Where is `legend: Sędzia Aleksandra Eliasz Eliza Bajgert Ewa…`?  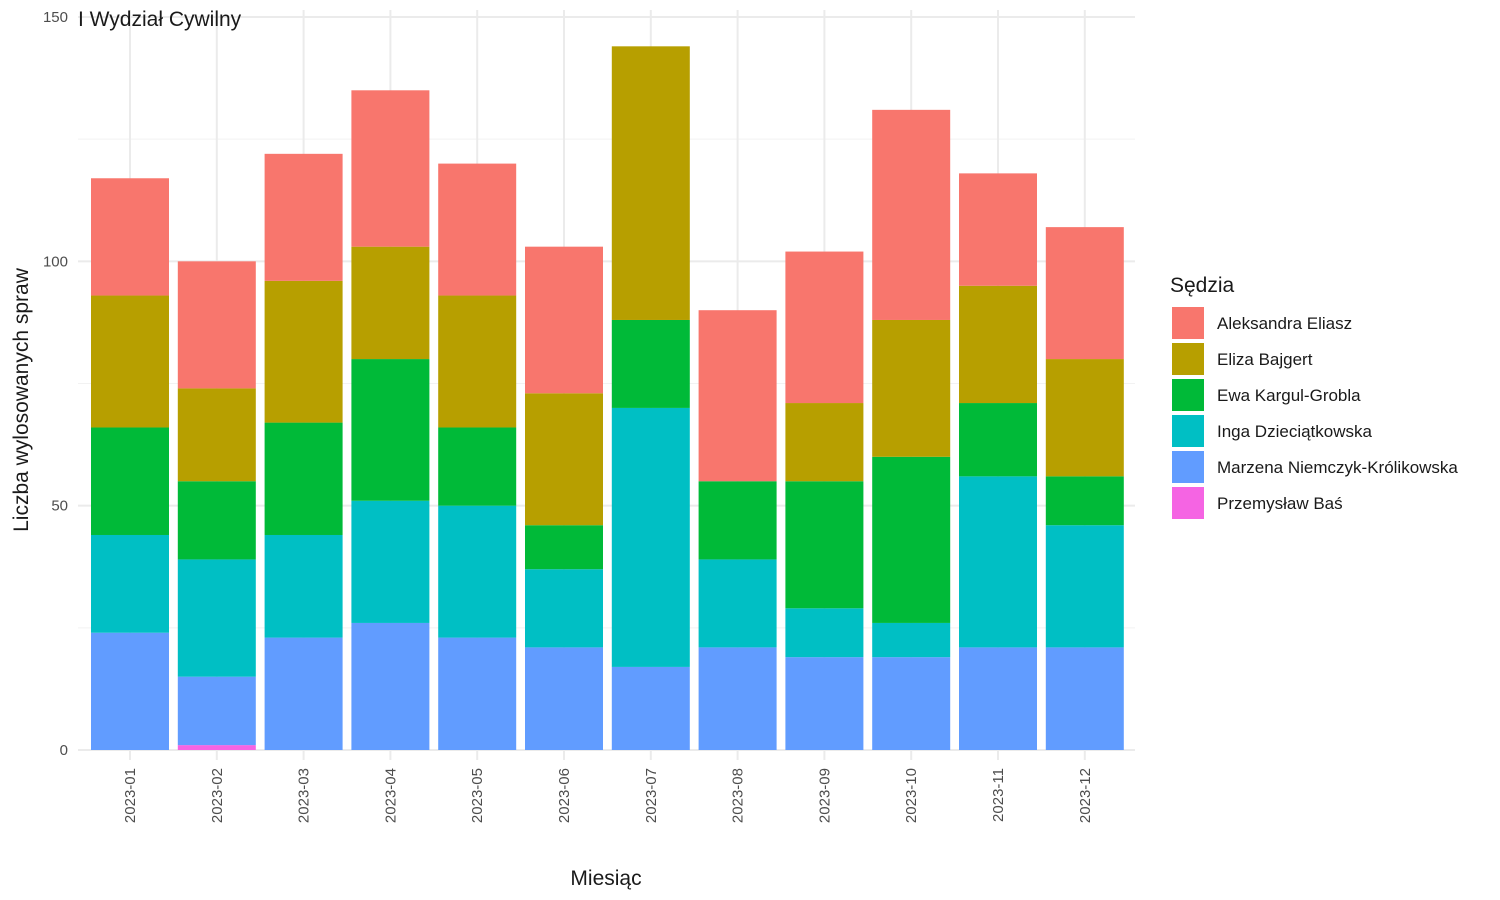
legend: Sędzia Aleksandra Eliasz Eliza Bajgert Ewa… is located at coordinates (1314, 396).